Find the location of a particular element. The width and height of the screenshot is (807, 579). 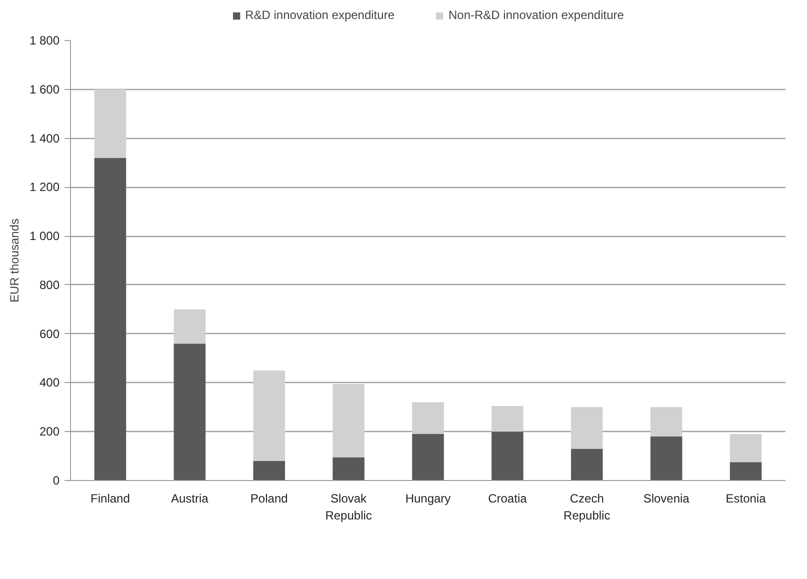

legend-label: Non-R&D innovation expenditure is located at coordinates (536, 15).